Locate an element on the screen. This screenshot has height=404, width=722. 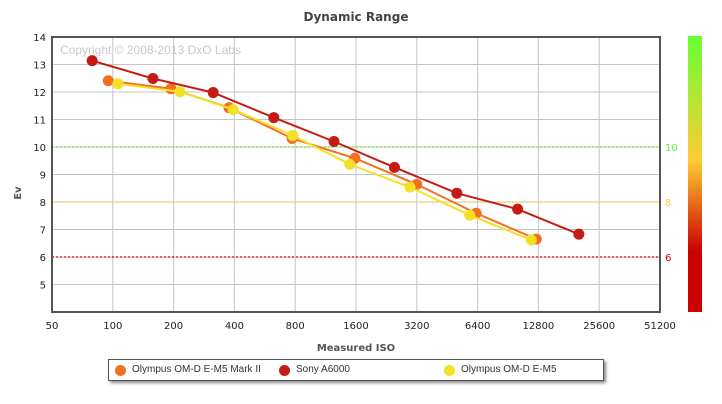
y-tick-label: 13 is located at coordinates (39, 66).